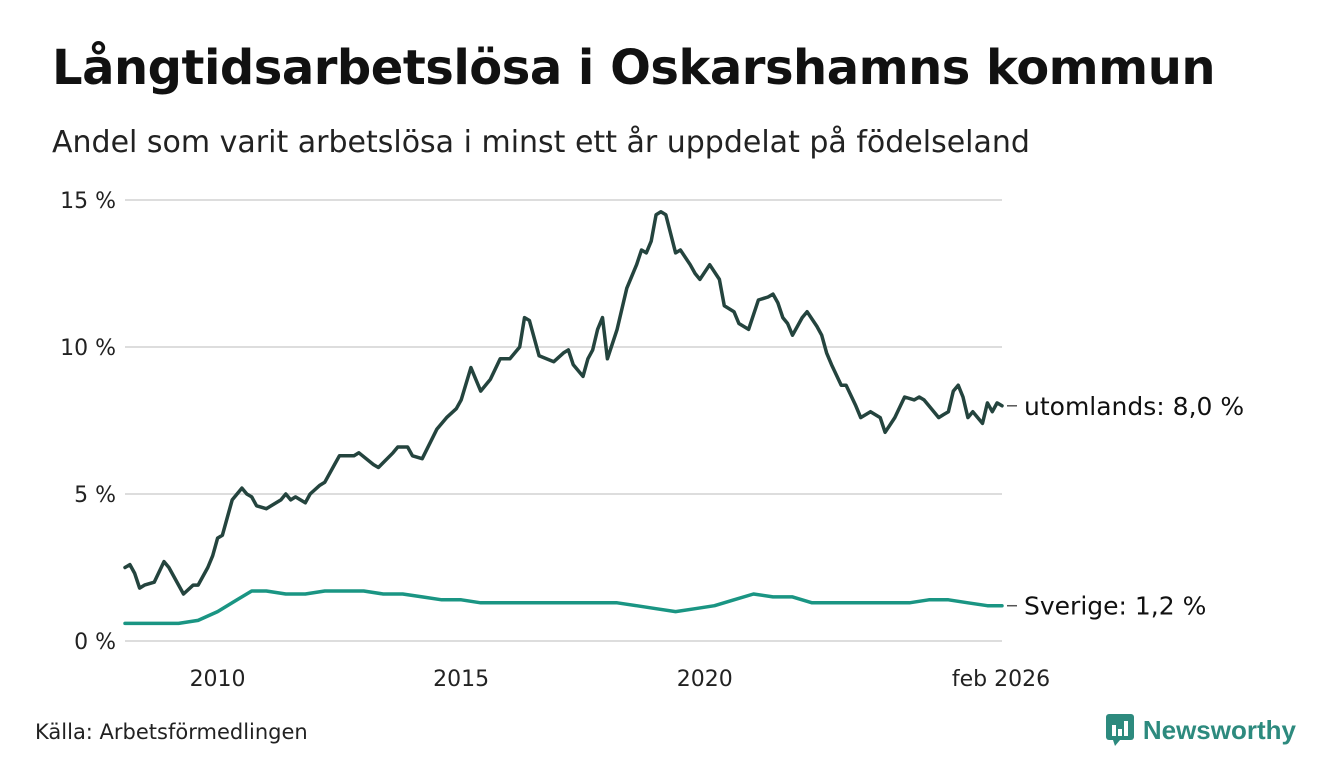 The image size is (1340, 780). Describe the element at coordinates (1219, 729) in the screenshot. I see `brand-name: Newsworthy` at that location.